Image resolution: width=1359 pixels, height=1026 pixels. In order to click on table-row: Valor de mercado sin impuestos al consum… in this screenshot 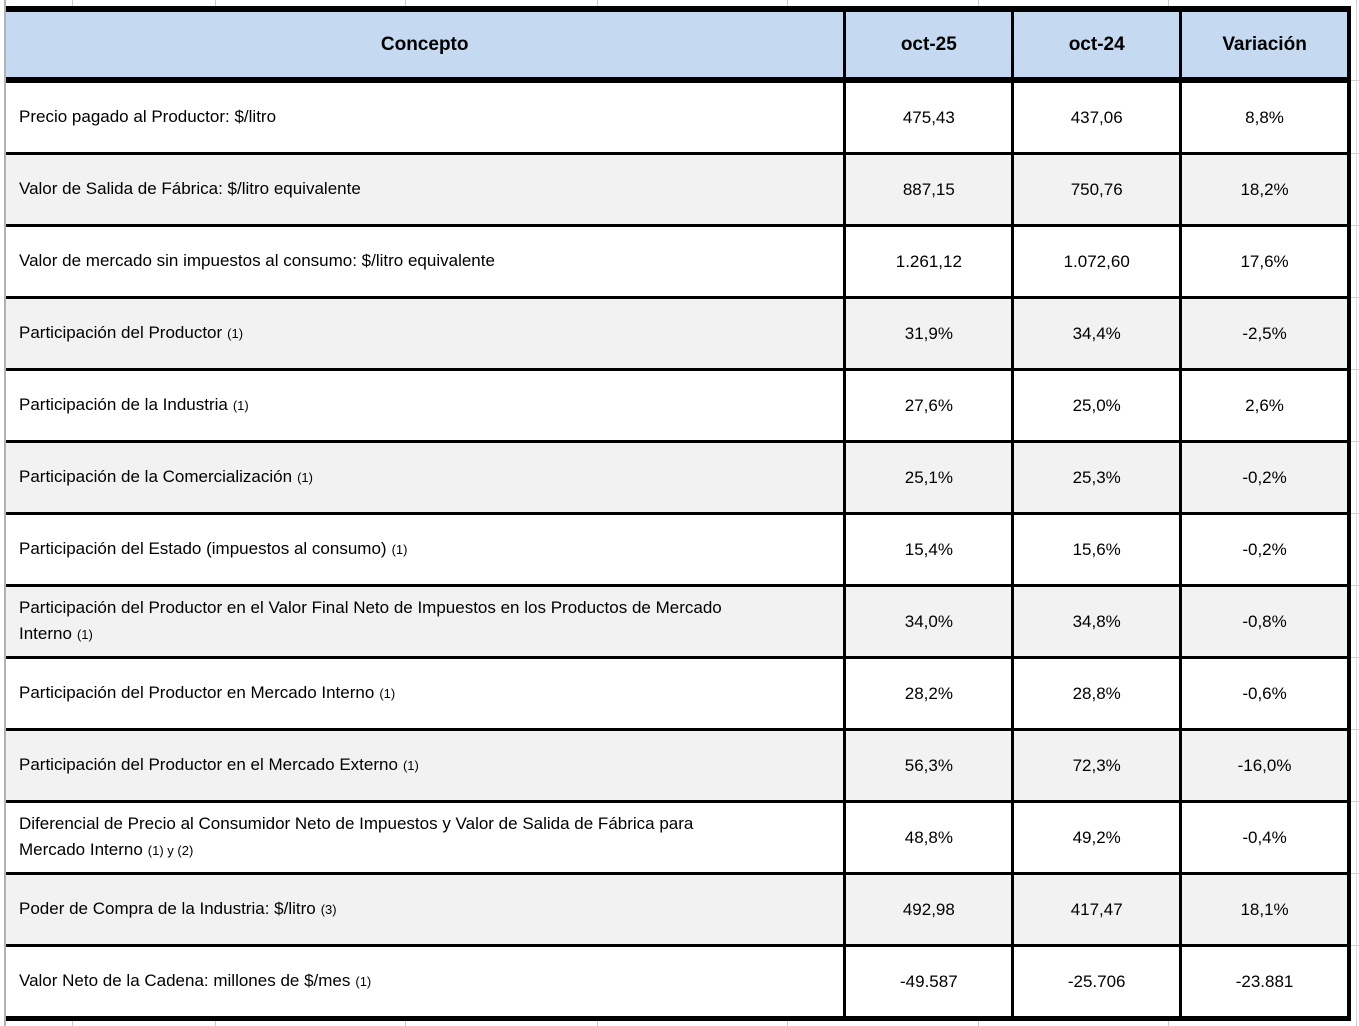, I will do `click(676, 260)`.